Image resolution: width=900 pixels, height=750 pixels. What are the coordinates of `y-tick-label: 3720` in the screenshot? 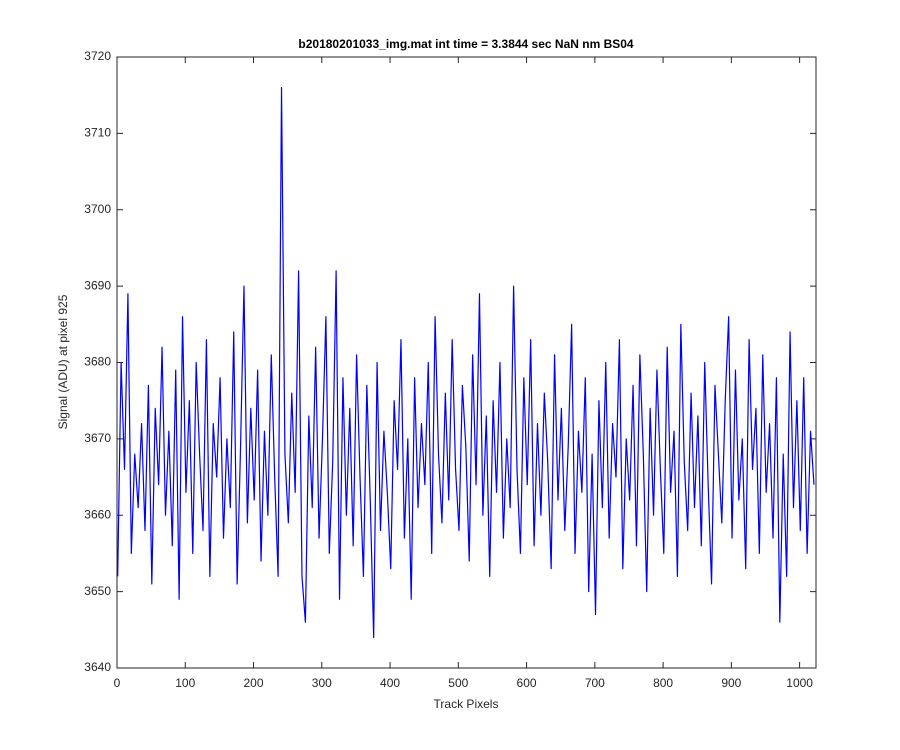 It's located at (97, 56).